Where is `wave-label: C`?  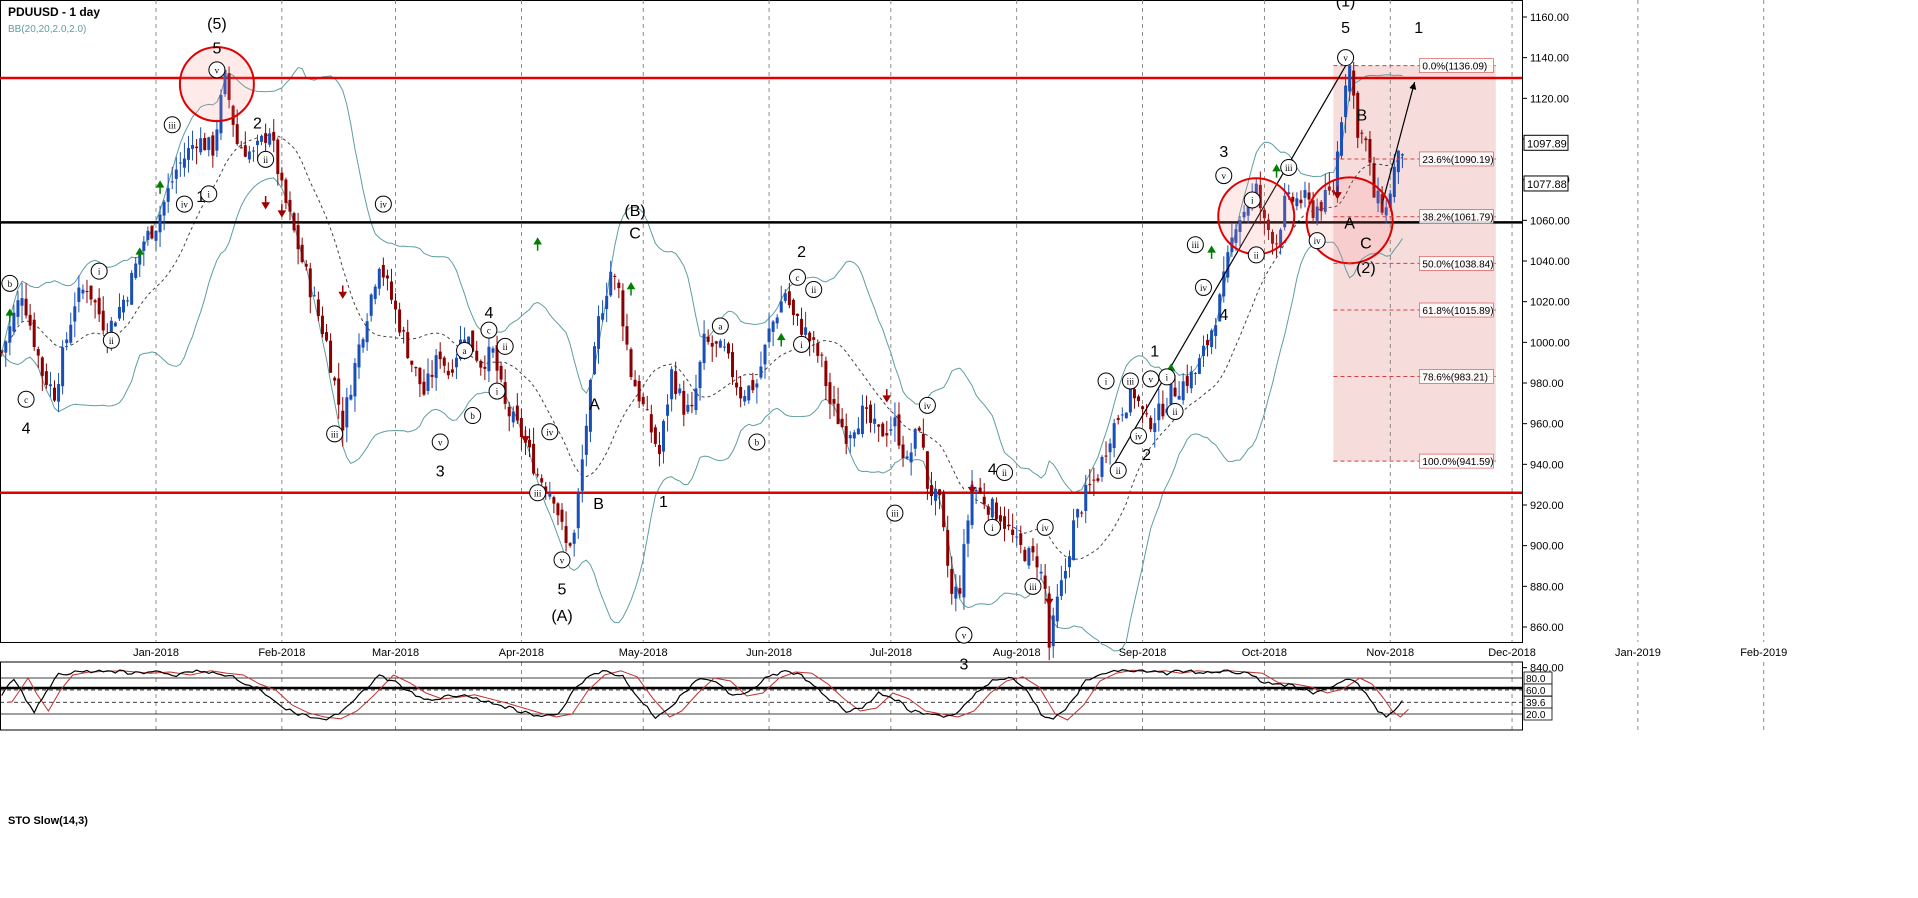
wave-label: C is located at coordinates (635, 234).